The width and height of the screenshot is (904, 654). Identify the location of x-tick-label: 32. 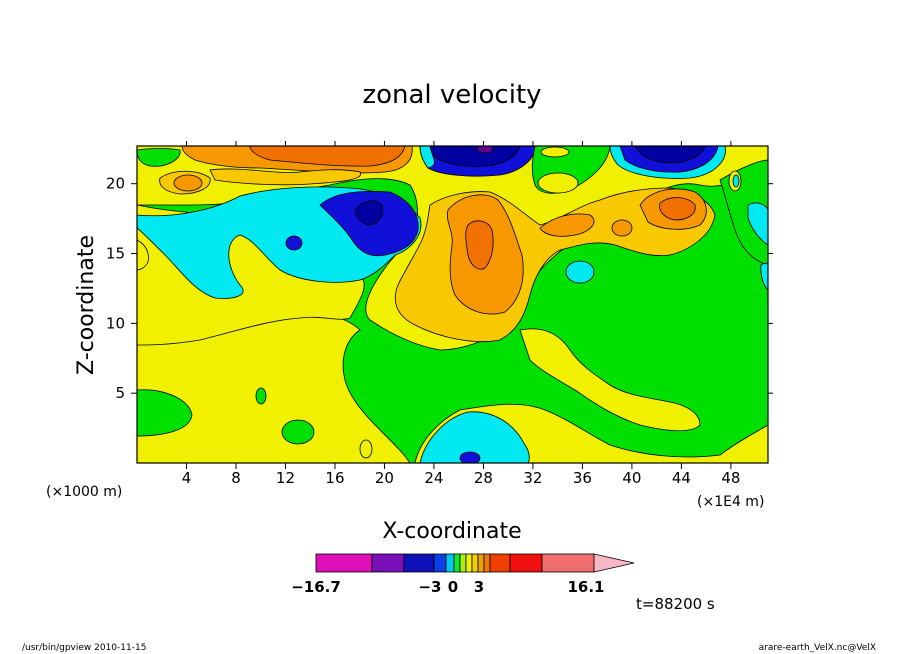
(532, 478).